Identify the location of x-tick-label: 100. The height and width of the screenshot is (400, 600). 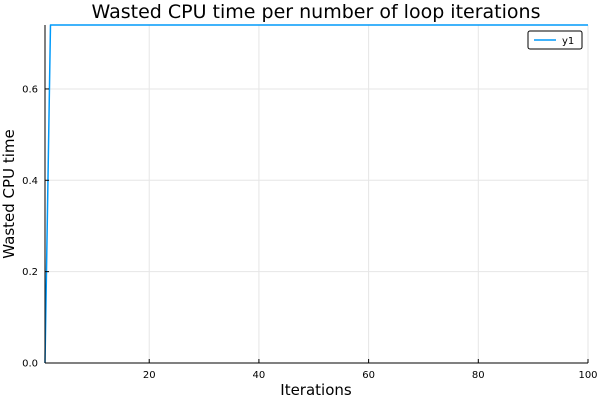
(587, 375).